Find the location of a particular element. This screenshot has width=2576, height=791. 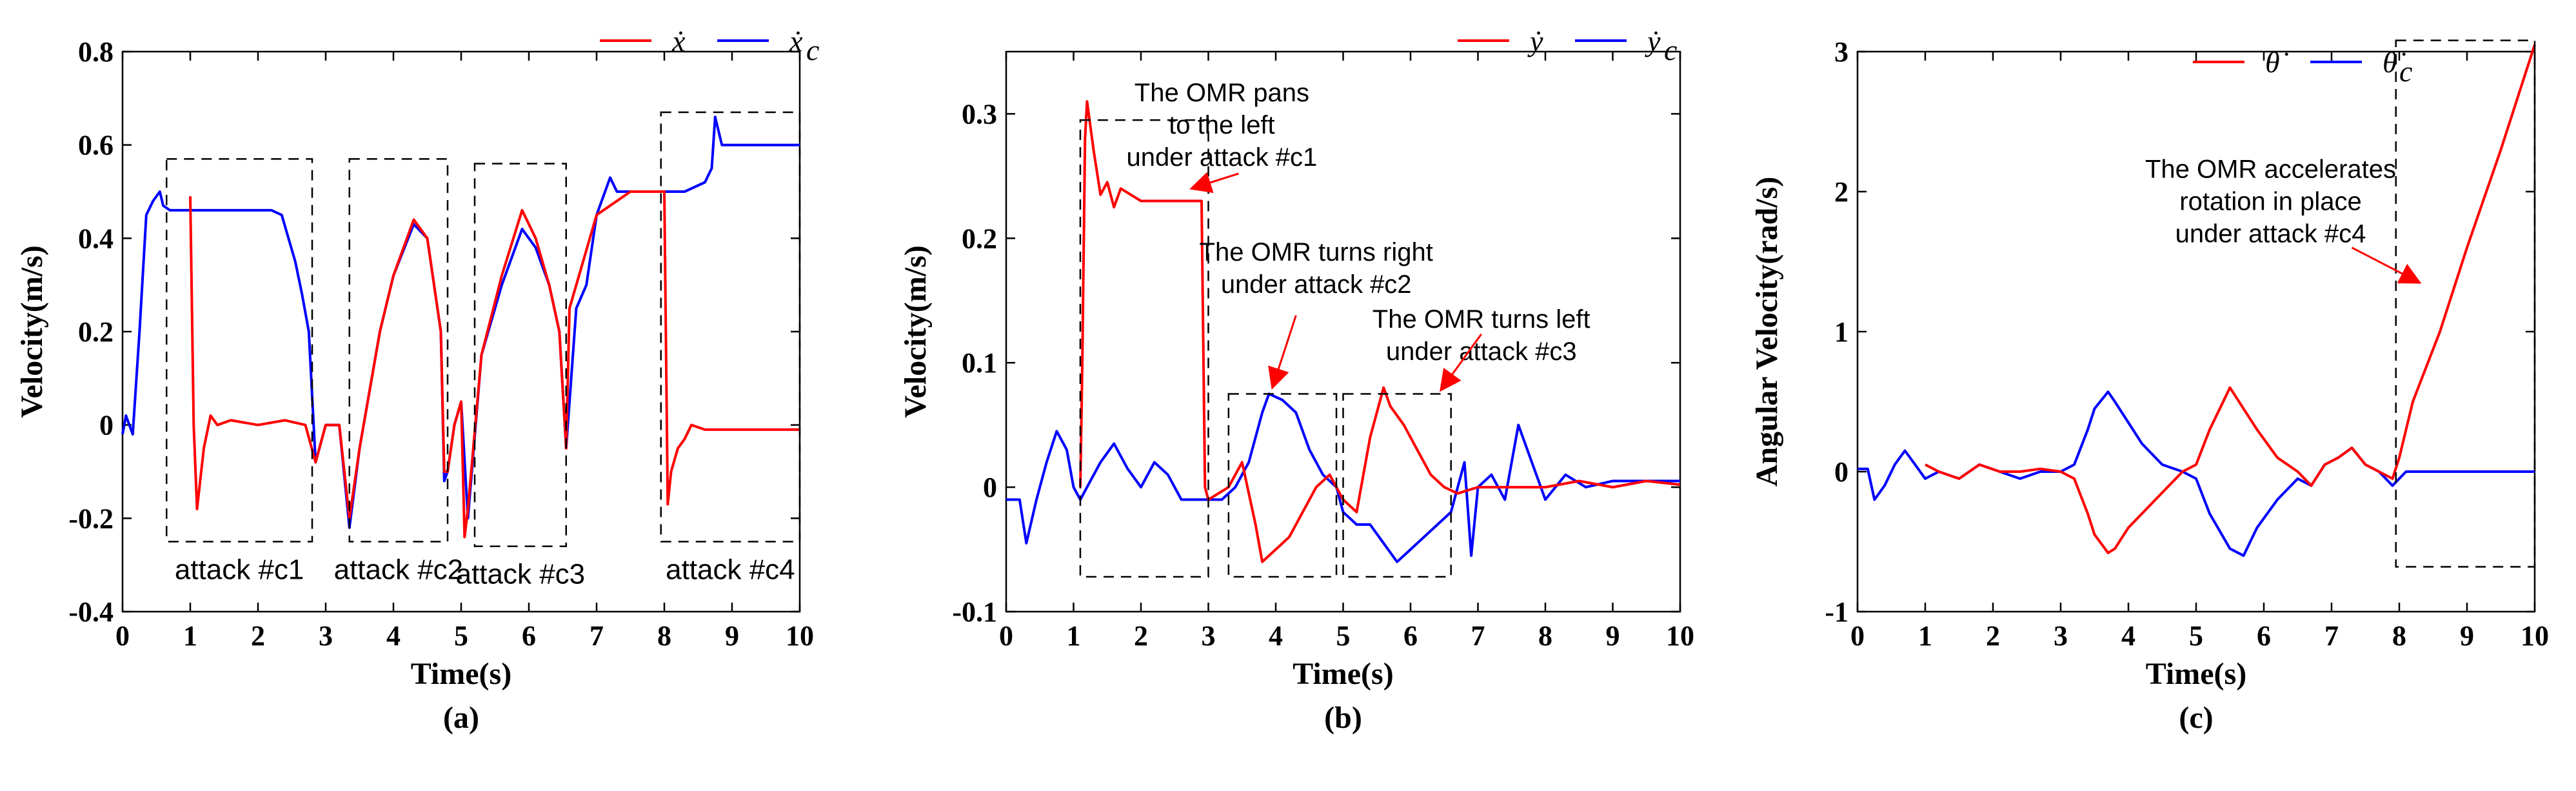

attack-label: attack #c1 is located at coordinates (240, 570).